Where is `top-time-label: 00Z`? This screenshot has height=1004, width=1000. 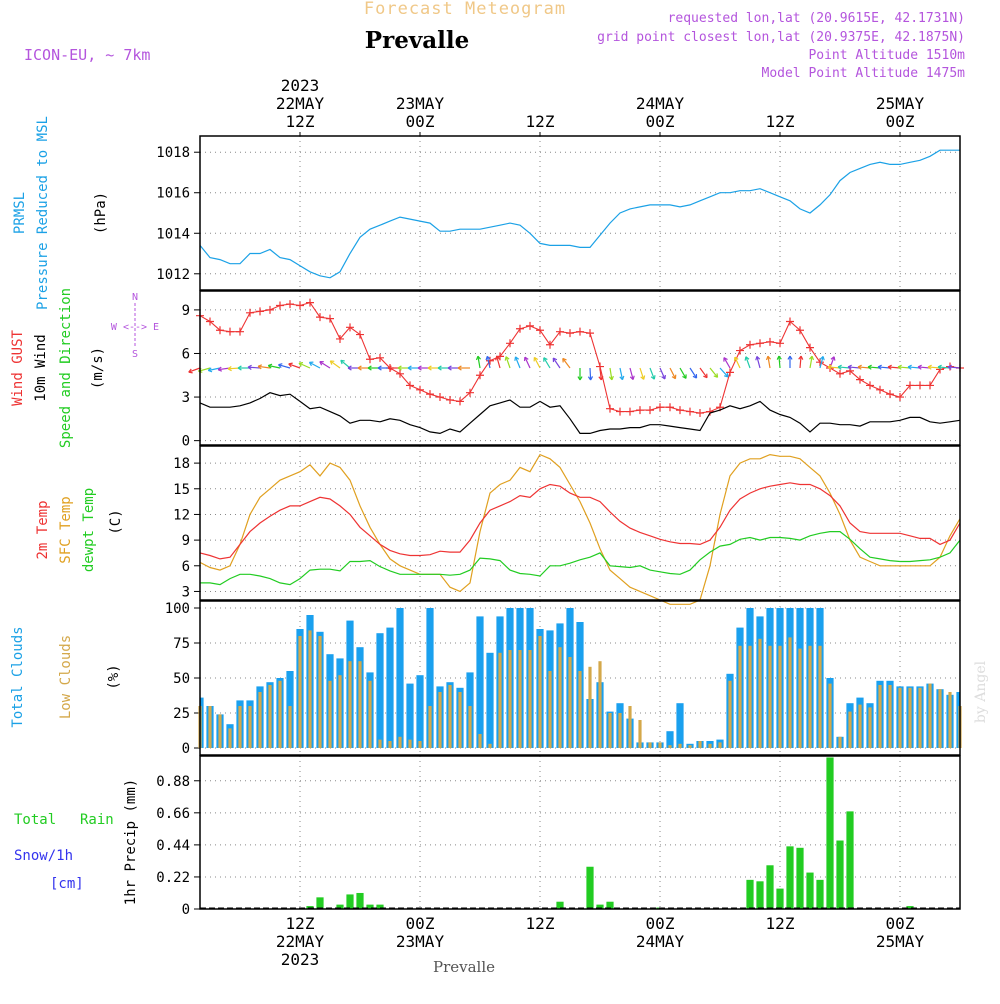 top-time-label: 00Z is located at coordinates (660, 121).